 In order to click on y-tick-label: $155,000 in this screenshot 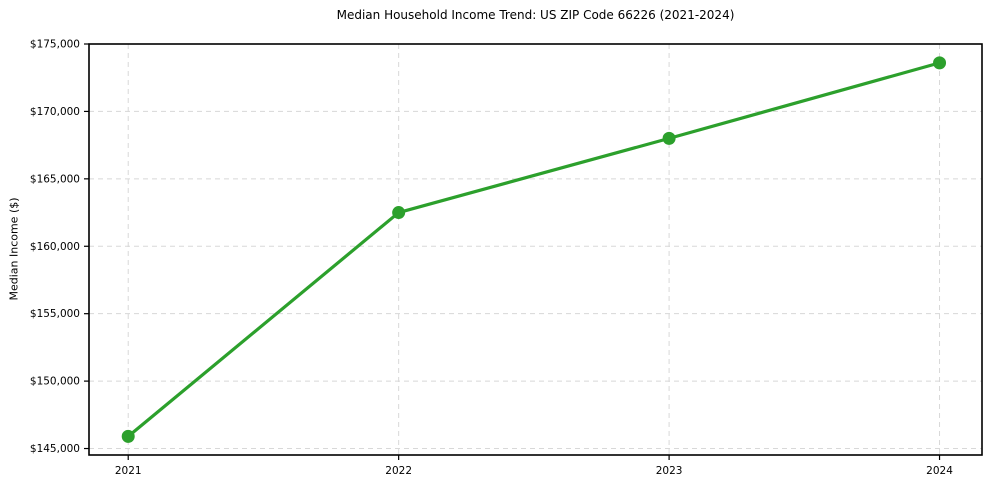, I will do `click(55, 314)`.